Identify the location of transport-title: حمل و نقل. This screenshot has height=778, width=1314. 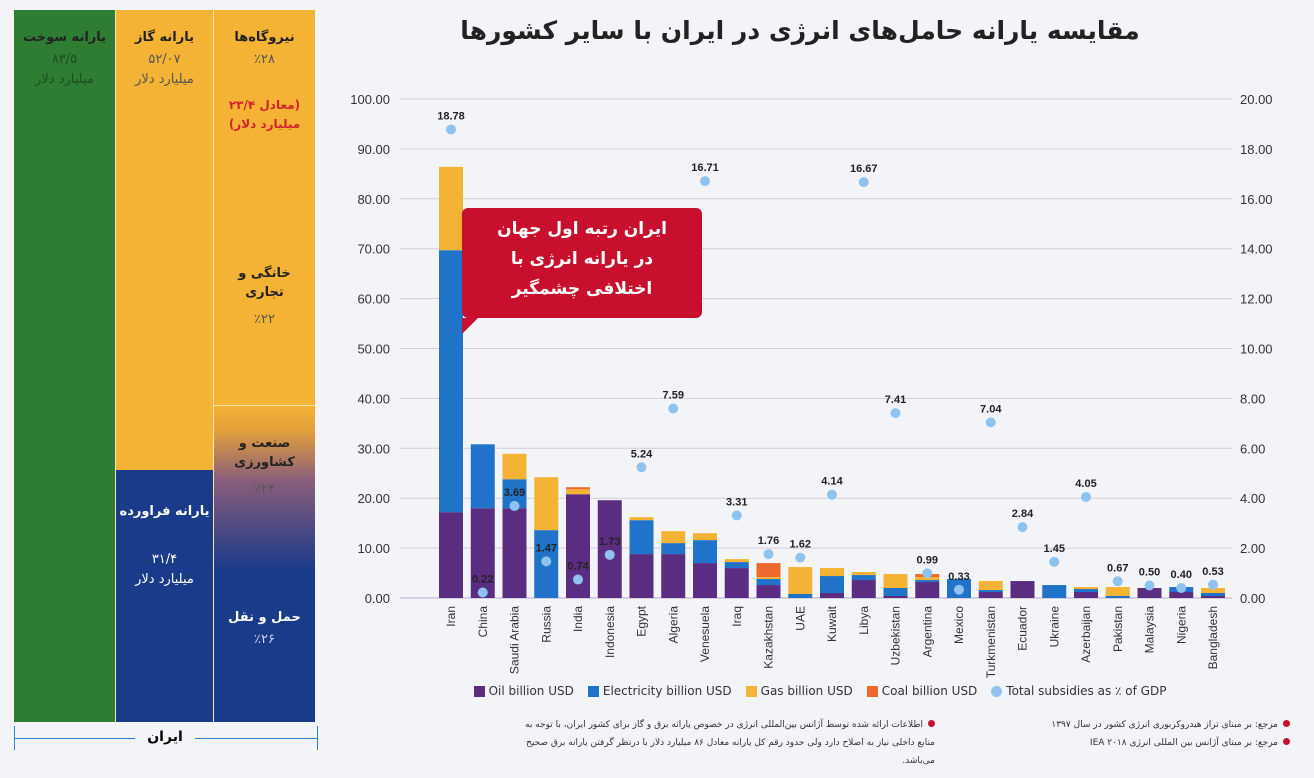
(264, 617).